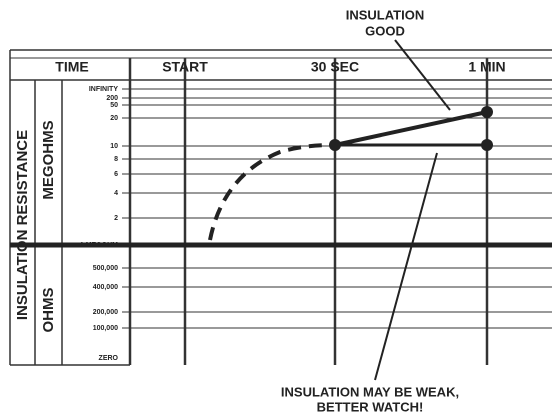  Describe the element at coordinates (385, 30) in the screenshot. I see `callout: GOOD` at that location.